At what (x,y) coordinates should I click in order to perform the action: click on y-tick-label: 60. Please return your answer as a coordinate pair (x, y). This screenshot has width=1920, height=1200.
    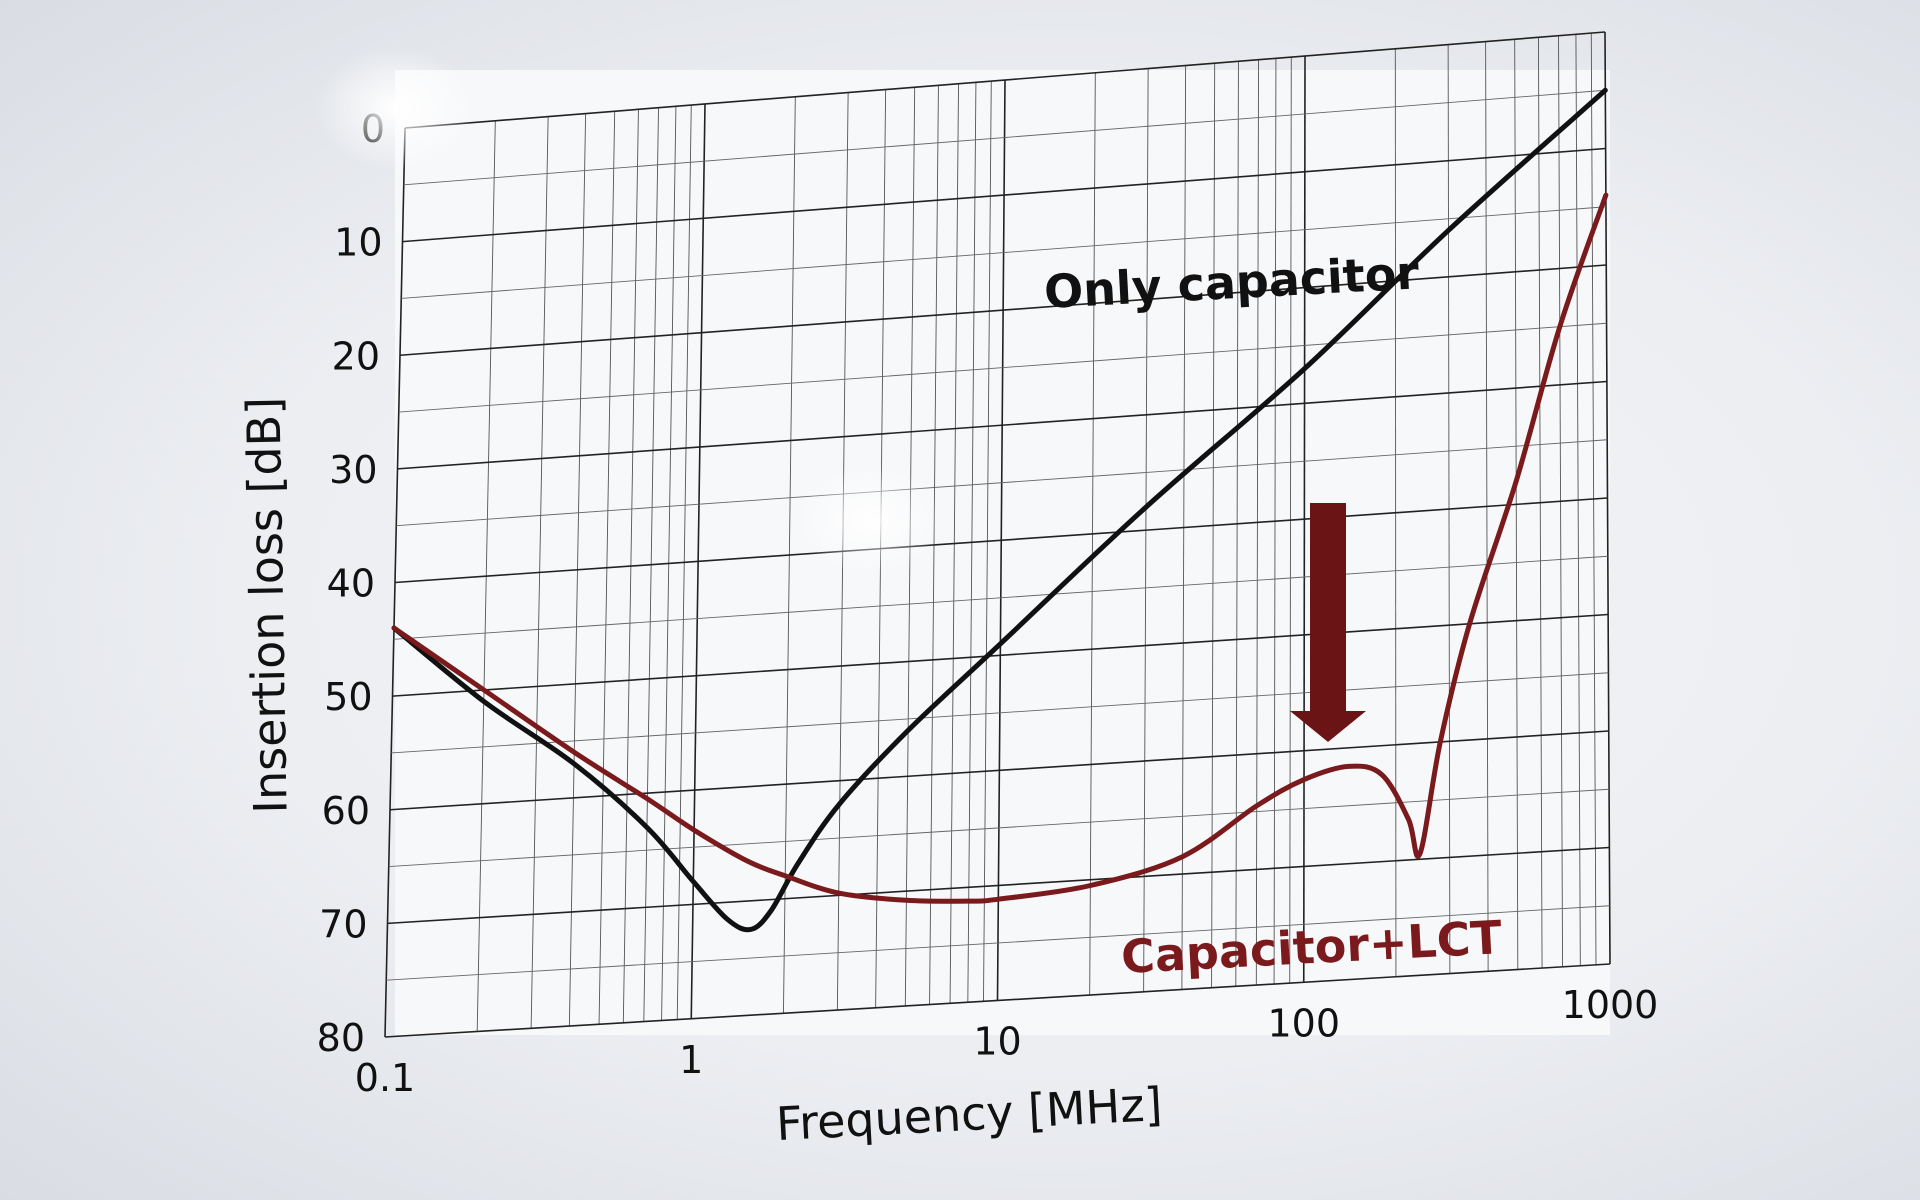
    Looking at the image, I should click on (346, 811).